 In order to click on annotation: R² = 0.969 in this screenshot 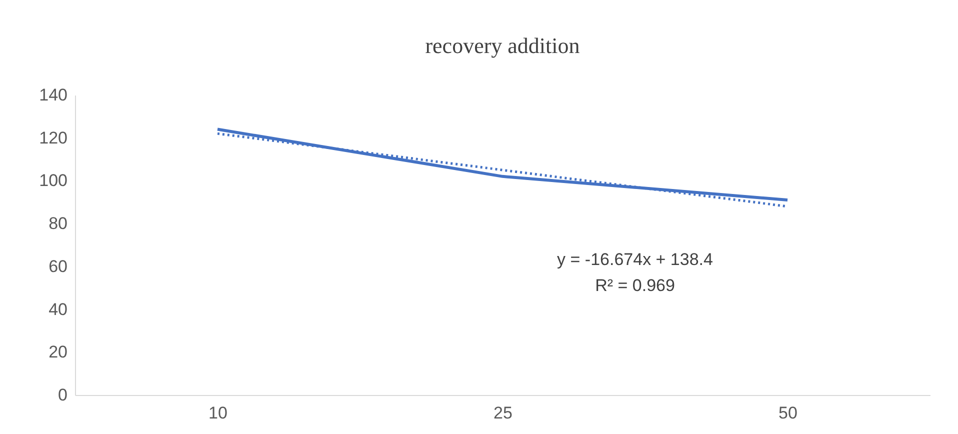, I will do `click(635, 285)`.